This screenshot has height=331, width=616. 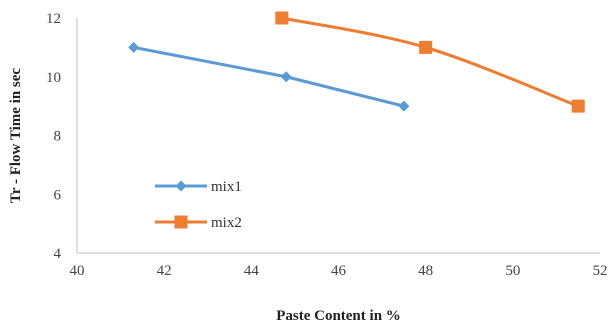 I want to click on y-tick-label: 8, so click(x=58, y=137).